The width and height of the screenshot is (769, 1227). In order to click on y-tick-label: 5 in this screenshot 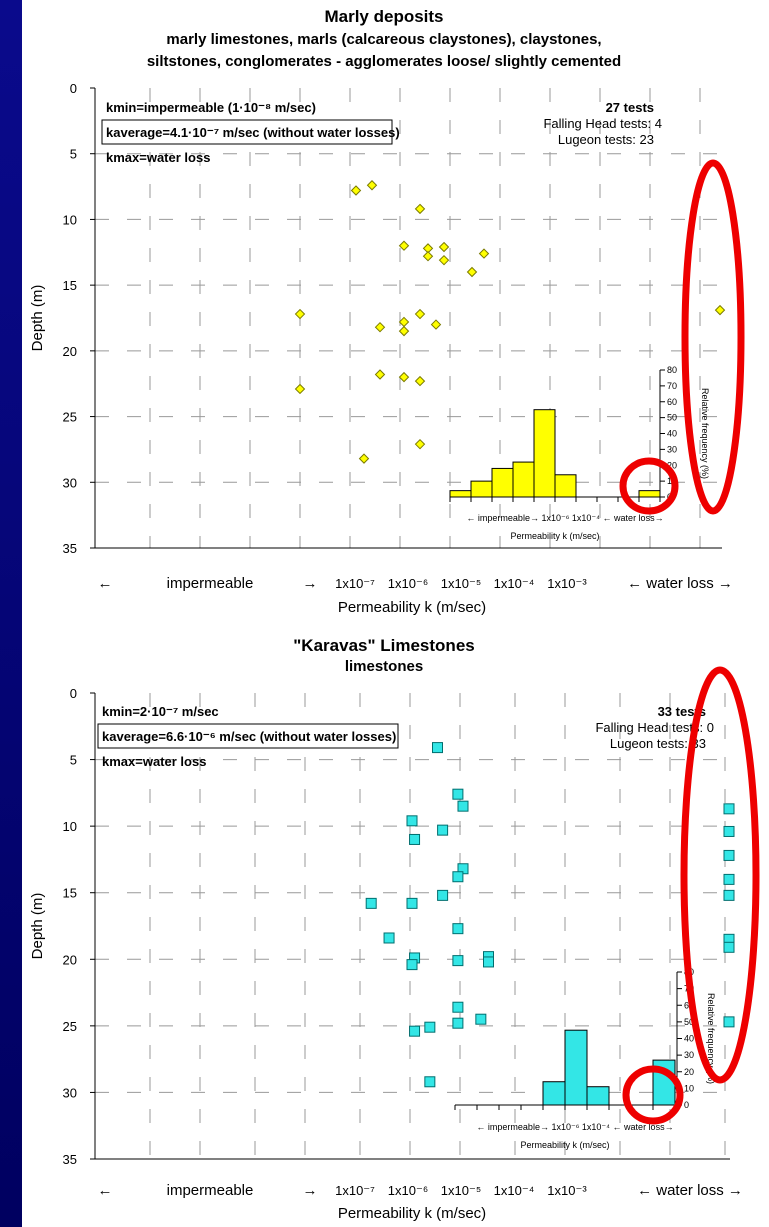, I will do `click(73, 760)`.